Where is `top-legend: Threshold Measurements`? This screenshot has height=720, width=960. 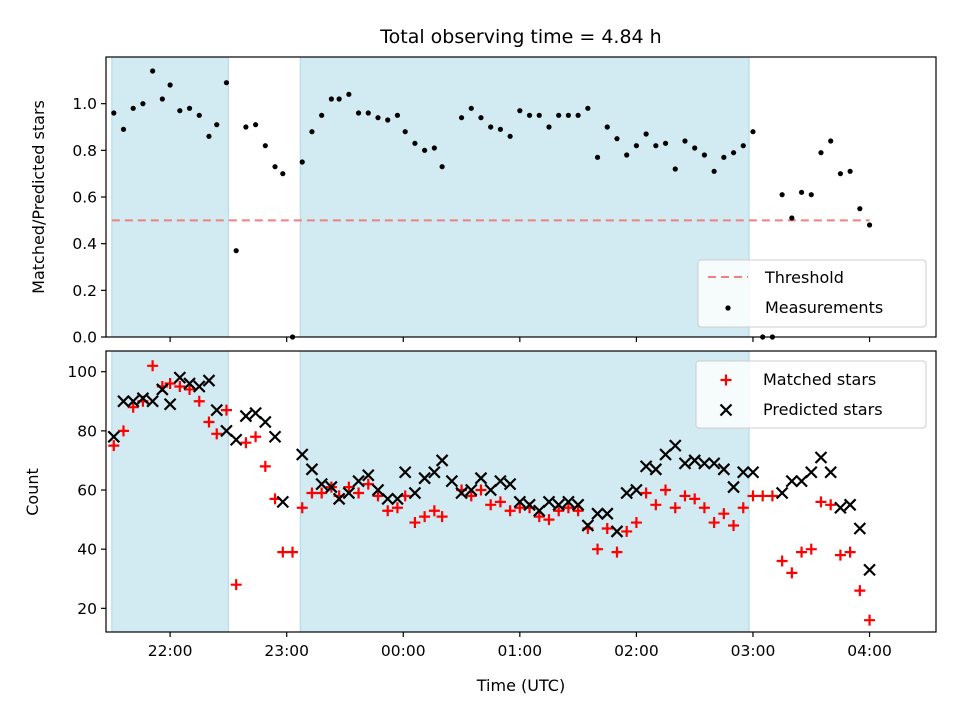 top-legend: Threshold Measurements is located at coordinates (812, 293).